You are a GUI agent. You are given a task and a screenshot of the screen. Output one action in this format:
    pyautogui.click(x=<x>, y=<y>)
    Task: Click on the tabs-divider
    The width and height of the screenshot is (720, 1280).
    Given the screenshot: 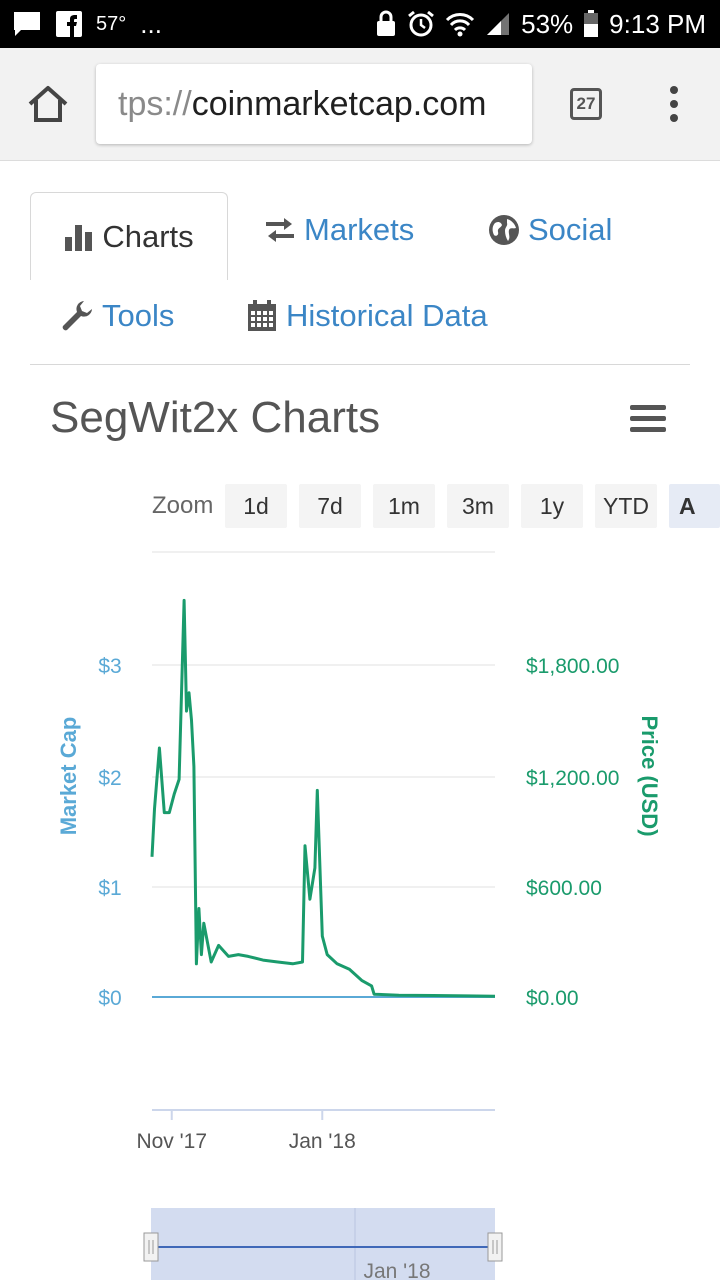 What is the action you would take?
    pyautogui.click(x=360, y=364)
    